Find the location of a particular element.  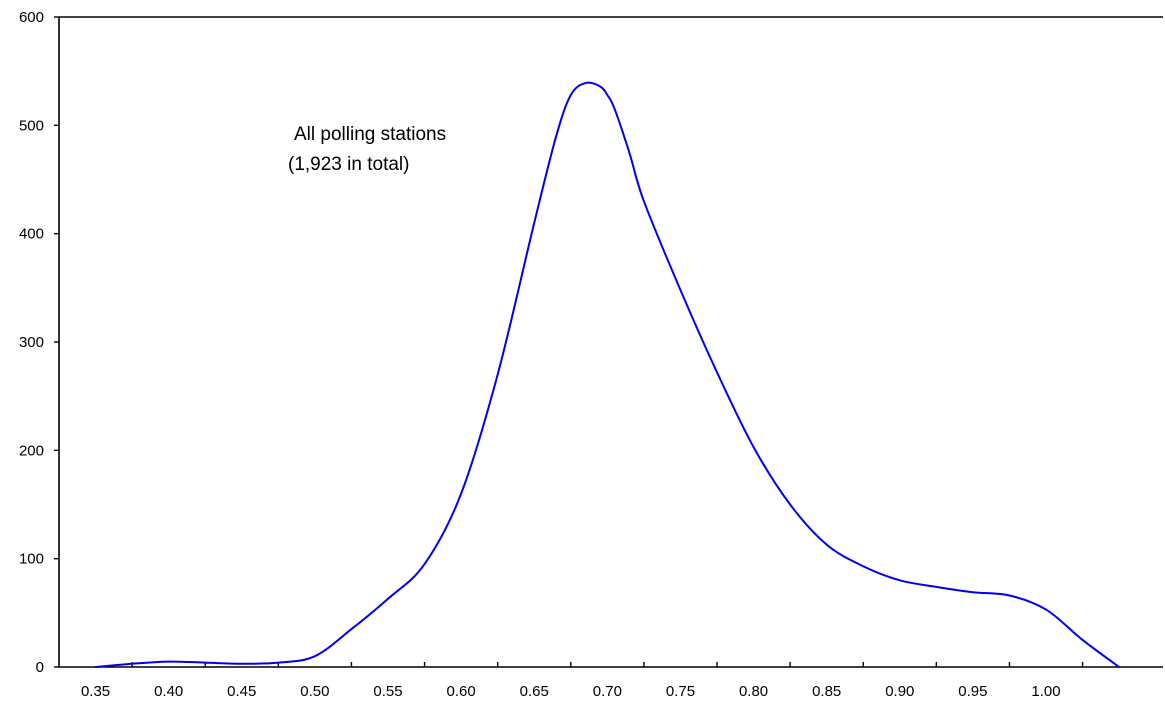

x-tick-label: 0.85 is located at coordinates (826, 691).